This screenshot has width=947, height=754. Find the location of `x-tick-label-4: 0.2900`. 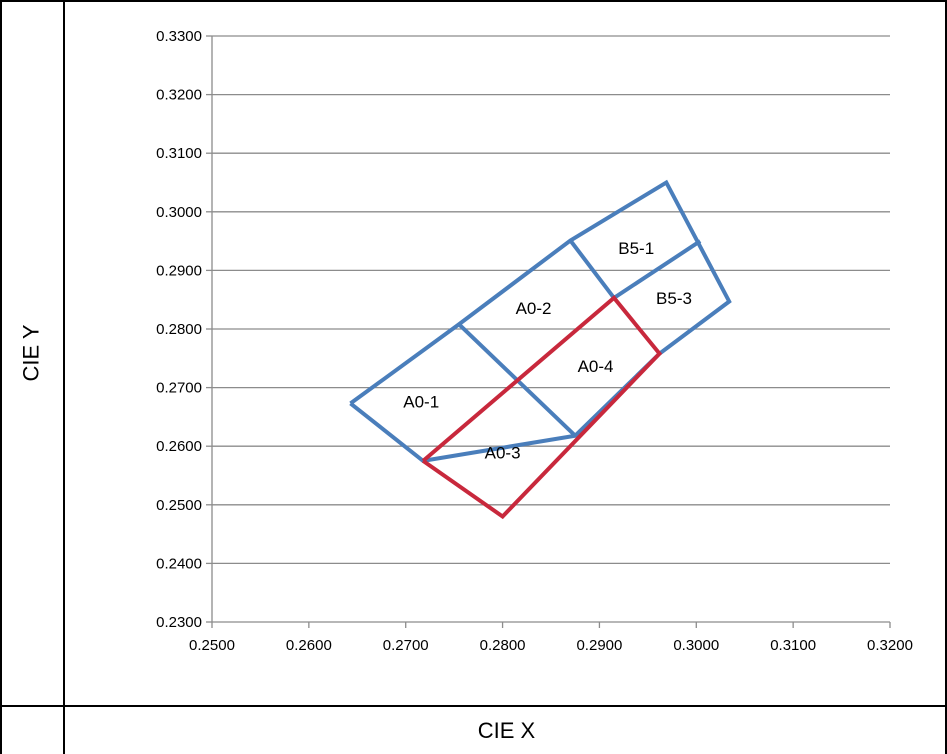

x-tick-label-4: 0.2900 is located at coordinates (599, 645).